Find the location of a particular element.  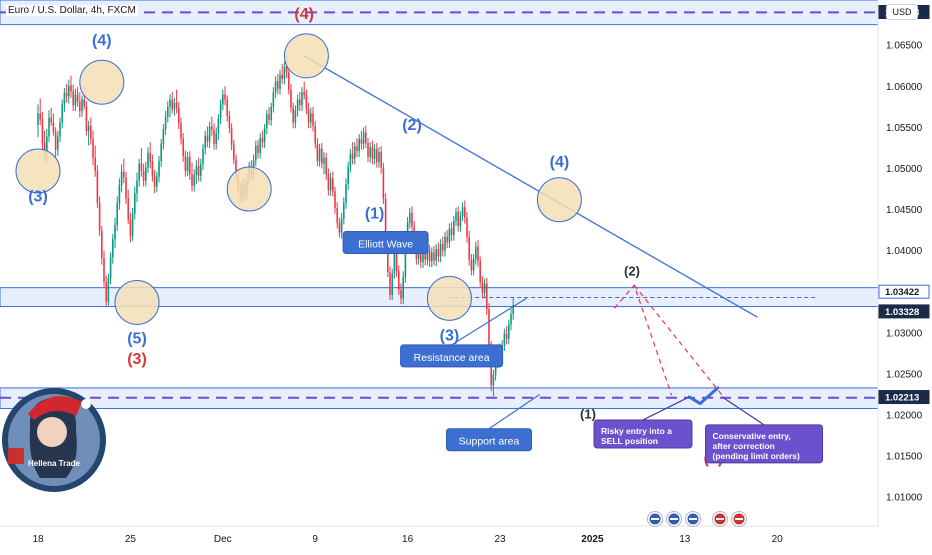

currency-button: USD is located at coordinates (902, 12).